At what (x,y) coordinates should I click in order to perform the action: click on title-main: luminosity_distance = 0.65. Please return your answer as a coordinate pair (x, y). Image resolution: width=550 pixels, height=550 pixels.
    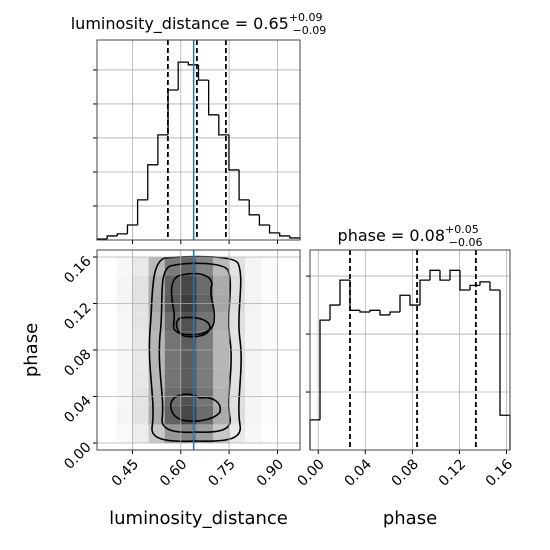
    Looking at the image, I should click on (180, 24).